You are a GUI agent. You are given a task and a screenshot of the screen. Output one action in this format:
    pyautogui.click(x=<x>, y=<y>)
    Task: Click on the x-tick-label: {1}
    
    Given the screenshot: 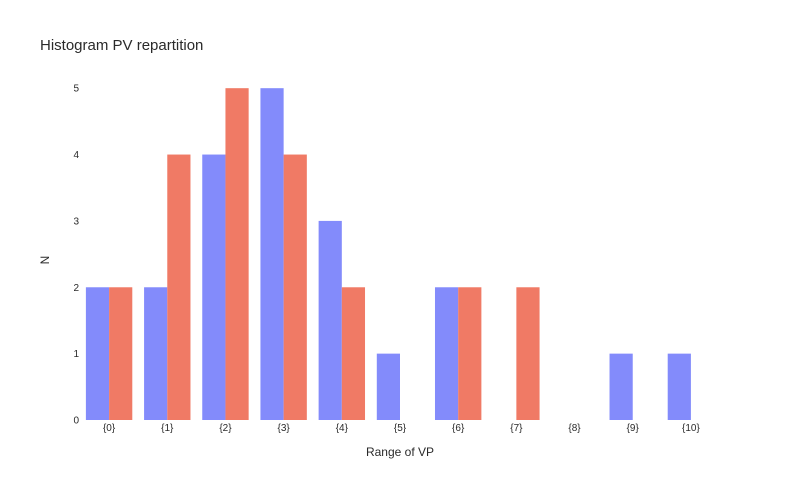 What is the action you would take?
    pyautogui.click(x=167, y=428)
    